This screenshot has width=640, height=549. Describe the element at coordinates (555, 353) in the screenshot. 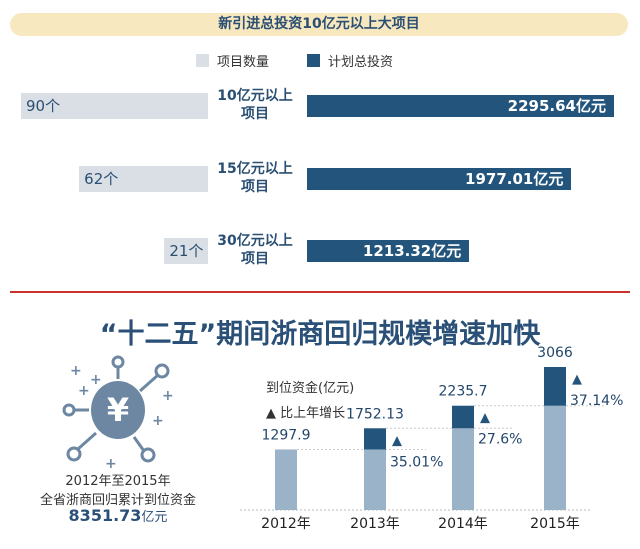

I see `value-label: 3066` at that location.